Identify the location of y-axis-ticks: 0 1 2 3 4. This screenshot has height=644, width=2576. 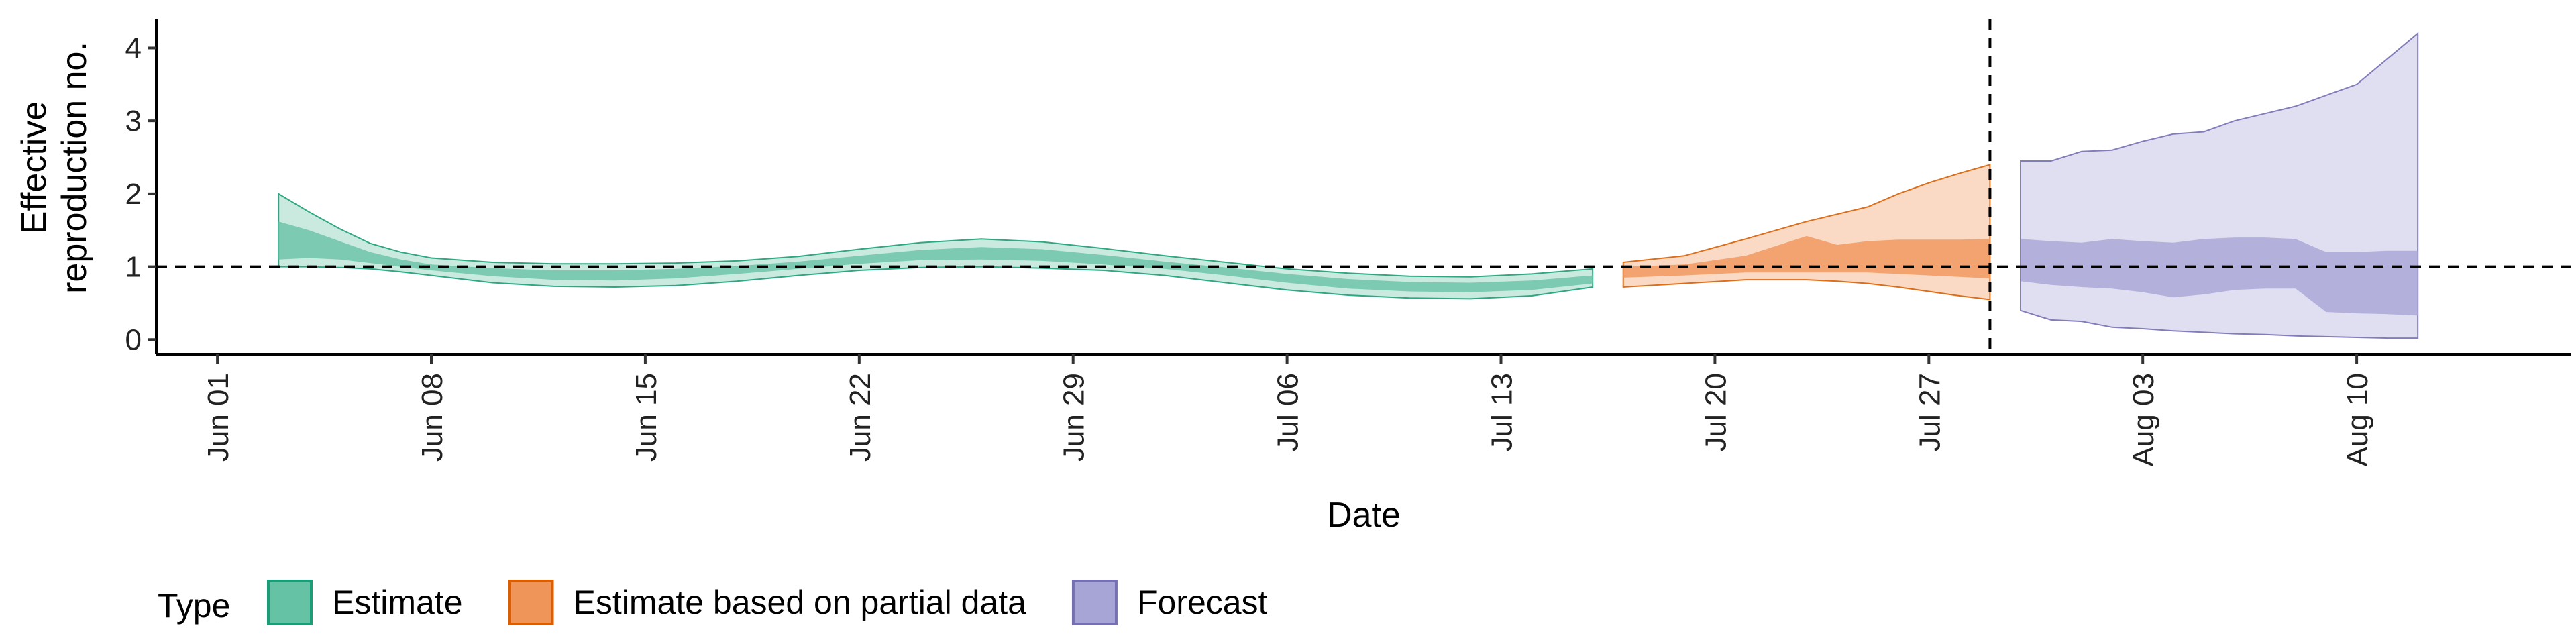
(140, 194).